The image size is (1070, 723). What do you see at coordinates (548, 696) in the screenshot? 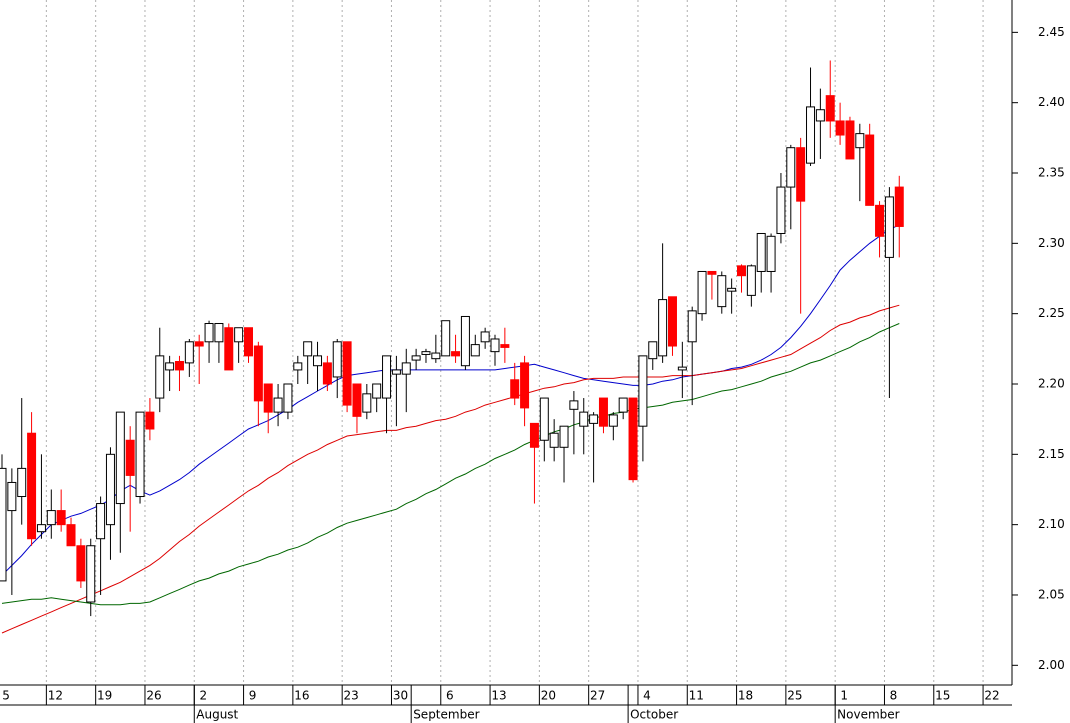
I see `x-tick-label: 20` at bounding box center [548, 696].